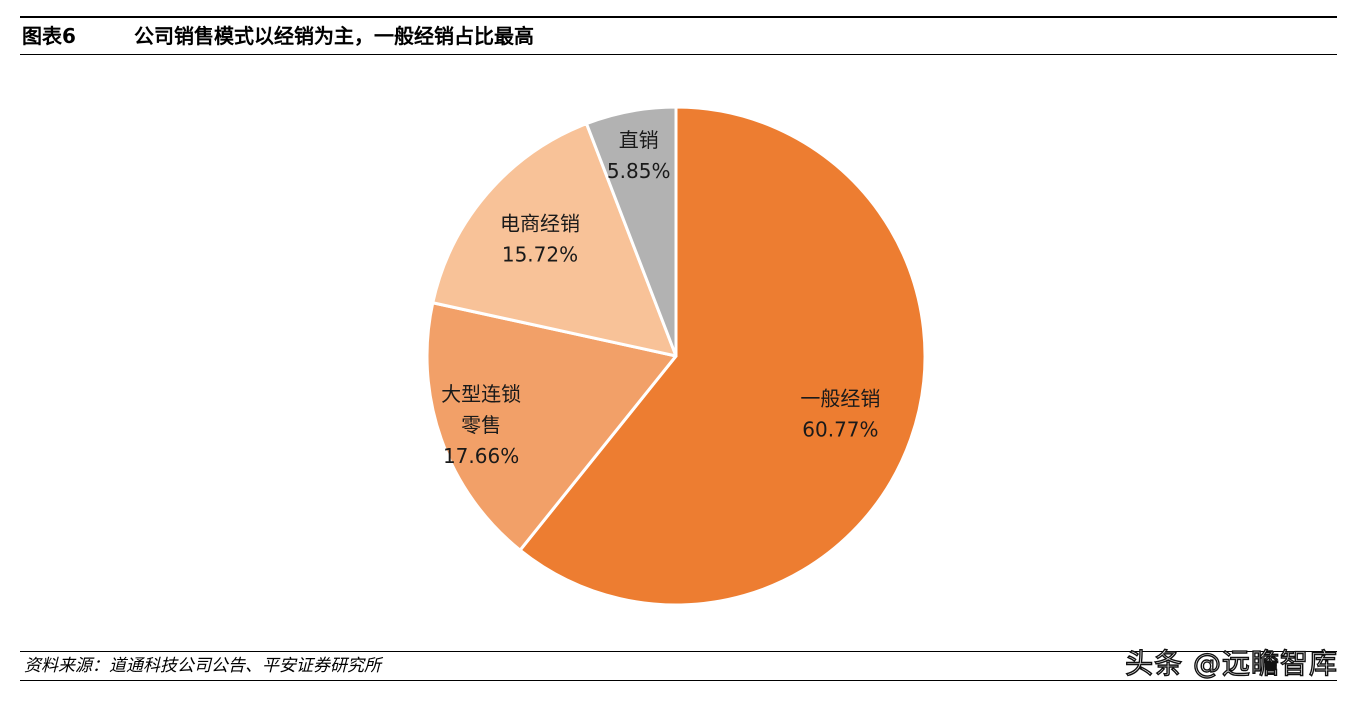 The width and height of the screenshot is (1362, 703). What do you see at coordinates (49, 36) in the screenshot?
I see `figure-label: 图表6` at bounding box center [49, 36].